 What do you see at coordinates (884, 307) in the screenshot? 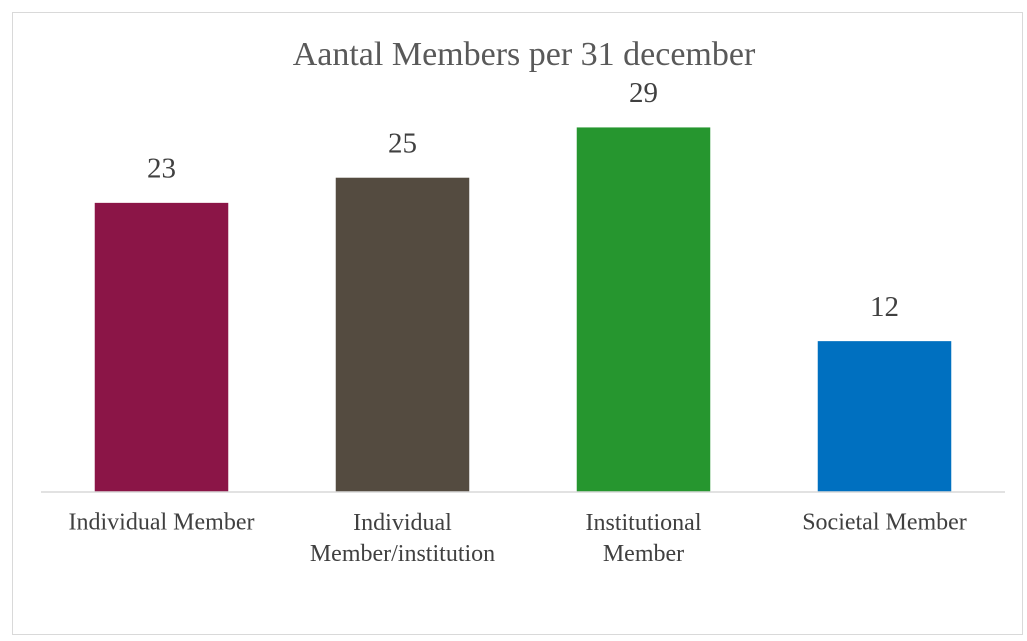
I see `data-label: 12` at bounding box center [884, 307].